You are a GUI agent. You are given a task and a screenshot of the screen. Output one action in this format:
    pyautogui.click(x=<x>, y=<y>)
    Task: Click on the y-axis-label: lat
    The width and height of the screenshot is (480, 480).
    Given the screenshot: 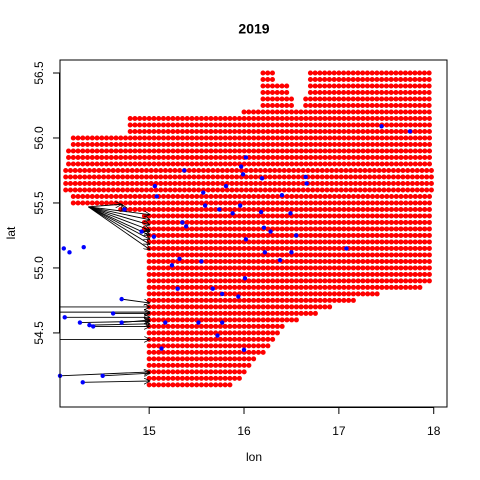 What is the action you would take?
    pyautogui.click(x=11, y=232)
    